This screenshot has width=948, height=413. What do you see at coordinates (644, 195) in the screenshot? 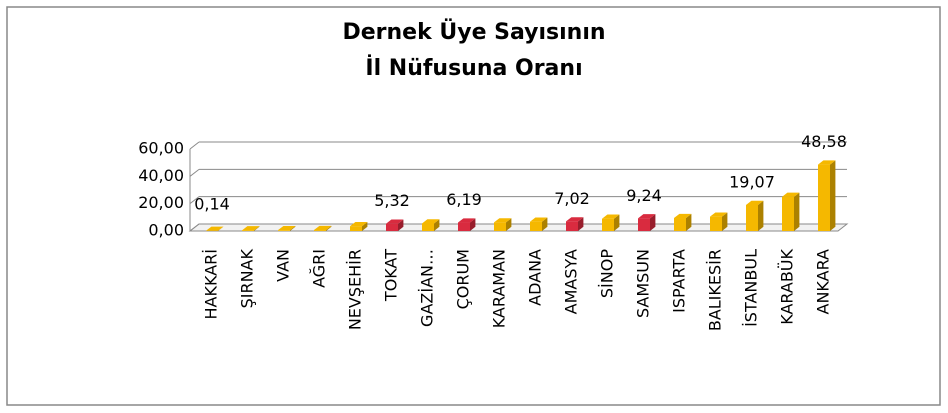
I see `data-label: 9,24` at bounding box center [644, 195].